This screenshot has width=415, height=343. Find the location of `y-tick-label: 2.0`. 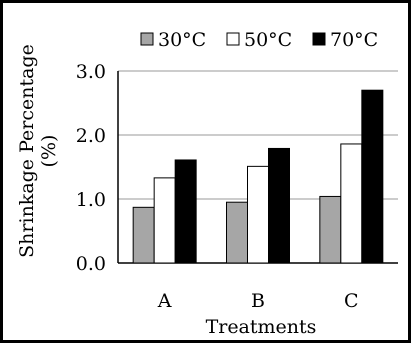

y-tick-label: 2.0 is located at coordinates (91, 136).